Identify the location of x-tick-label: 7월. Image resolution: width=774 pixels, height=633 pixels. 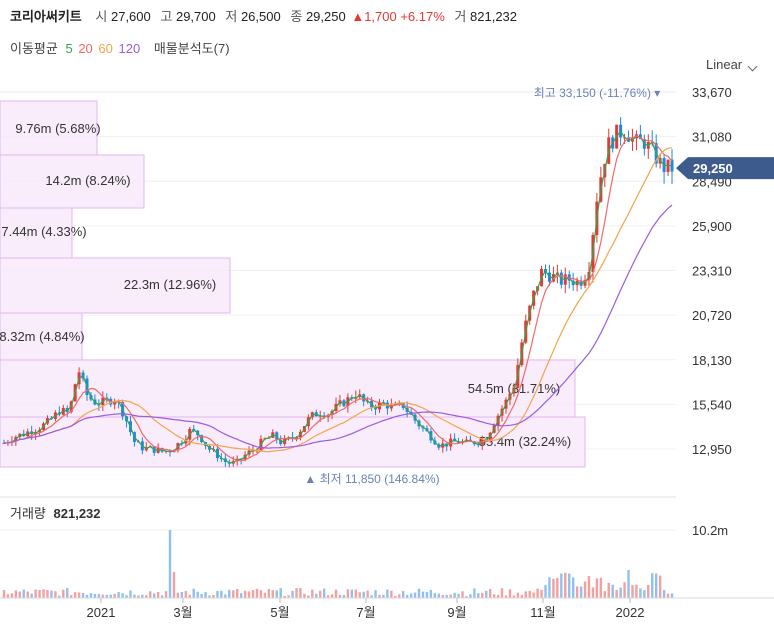
(365, 612).